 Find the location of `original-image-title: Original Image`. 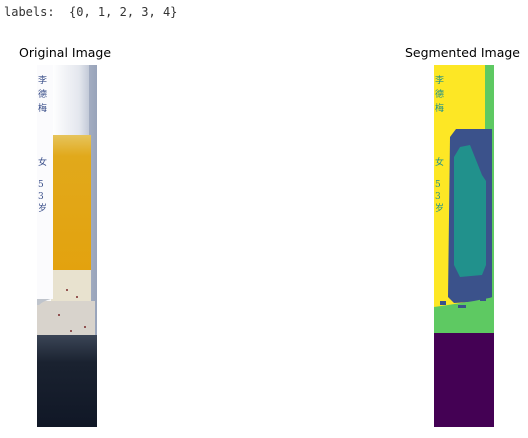

original-image-title: Original Image is located at coordinates (65, 52).